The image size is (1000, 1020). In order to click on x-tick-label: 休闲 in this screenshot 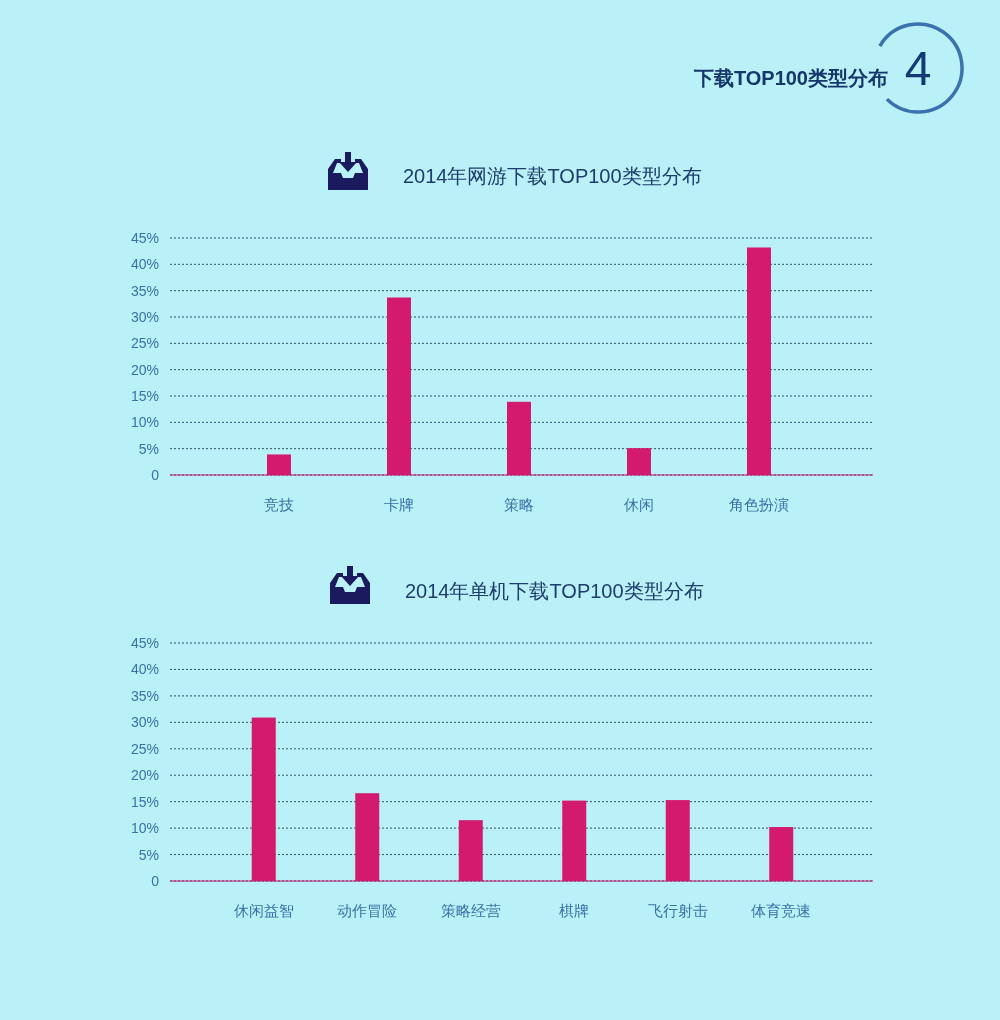, I will do `click(639, 504)`.